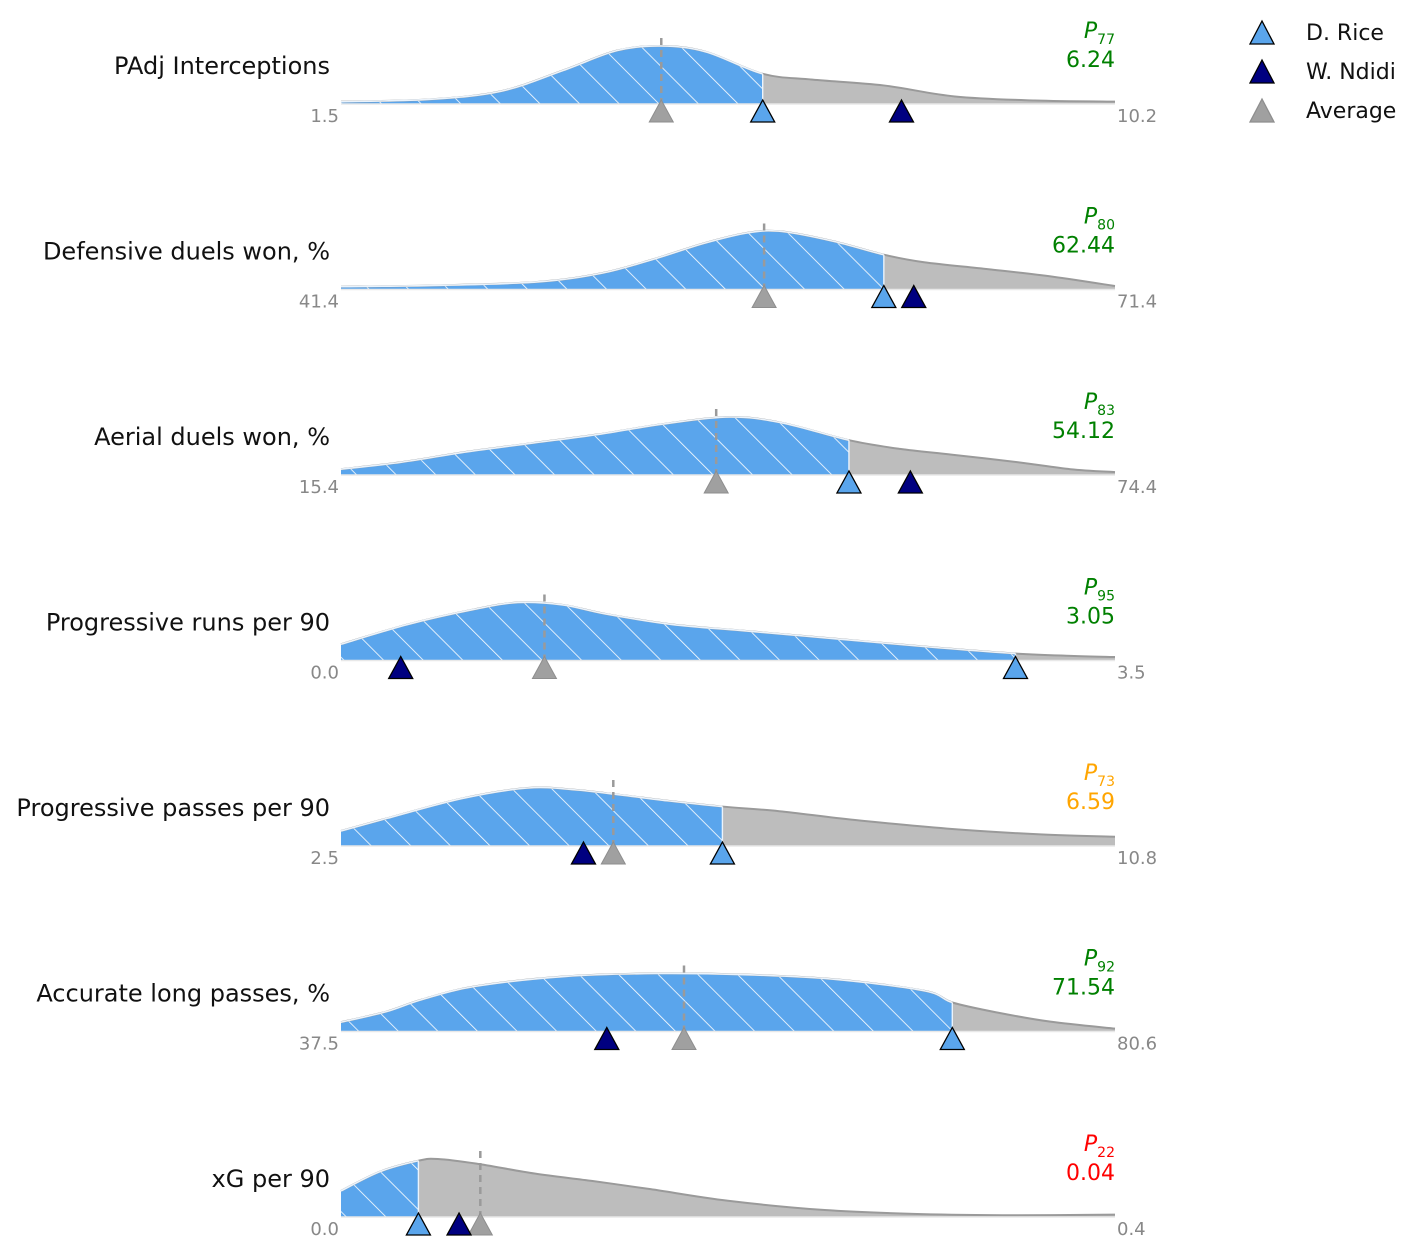 The image size is (1423, 1253). I want to click on min-label: 15.4, so click(319, 487).